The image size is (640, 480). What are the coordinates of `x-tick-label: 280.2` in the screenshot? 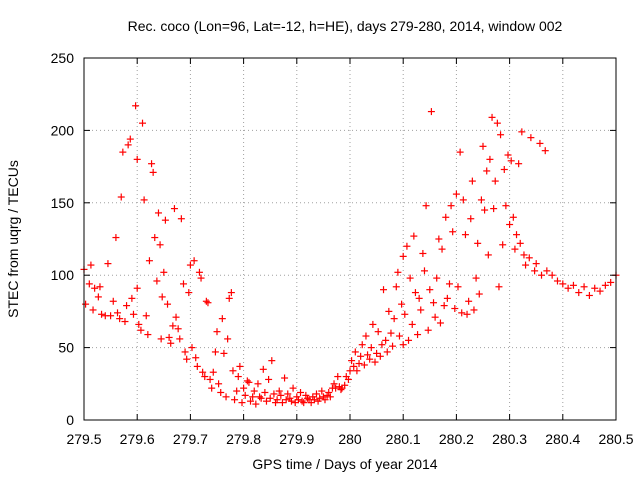 It's located at (456, 439).